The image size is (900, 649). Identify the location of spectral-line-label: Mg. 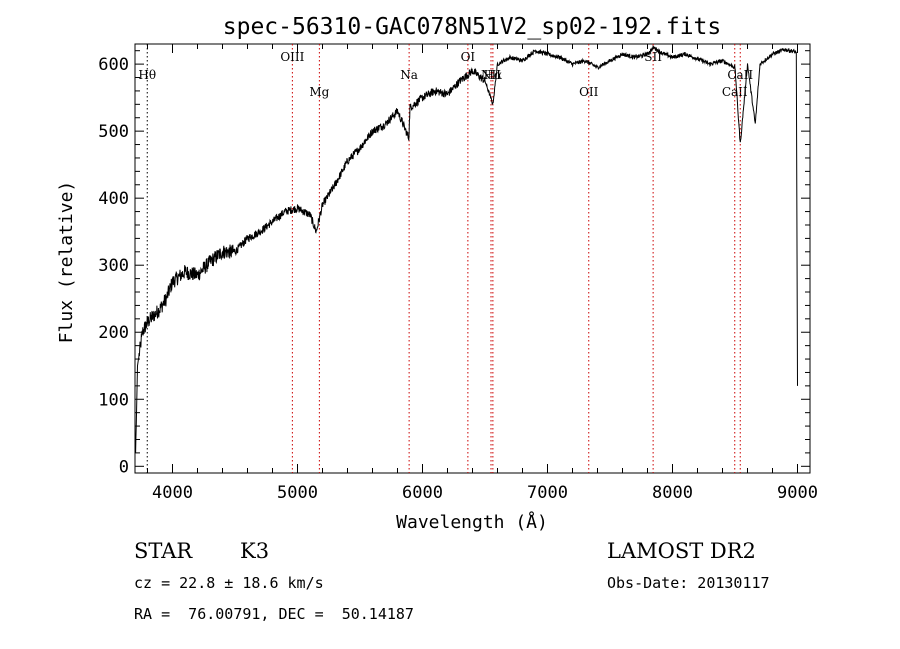
(319, 92).